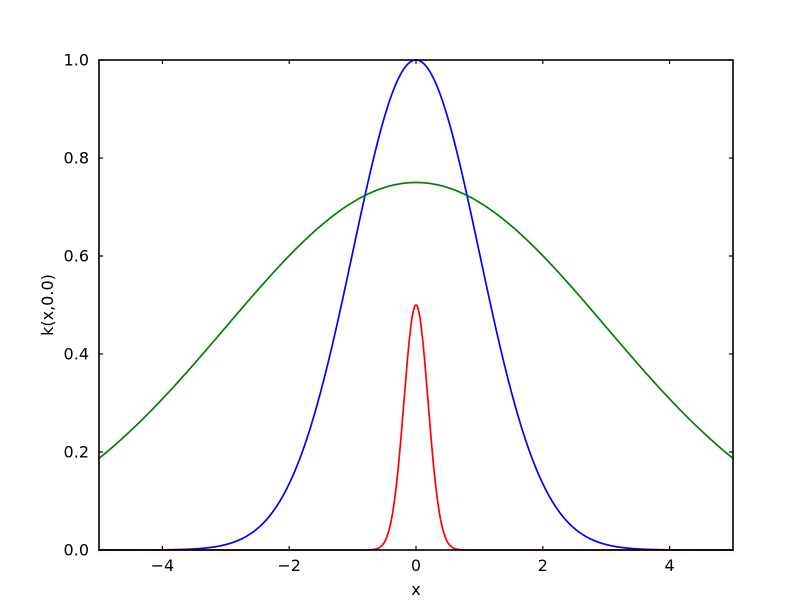 The width and height of the screenshot is (812, 612). Describe the element at coordinates (543, 565) in the screenshot. I see `x-tick-label: 2` at that location.